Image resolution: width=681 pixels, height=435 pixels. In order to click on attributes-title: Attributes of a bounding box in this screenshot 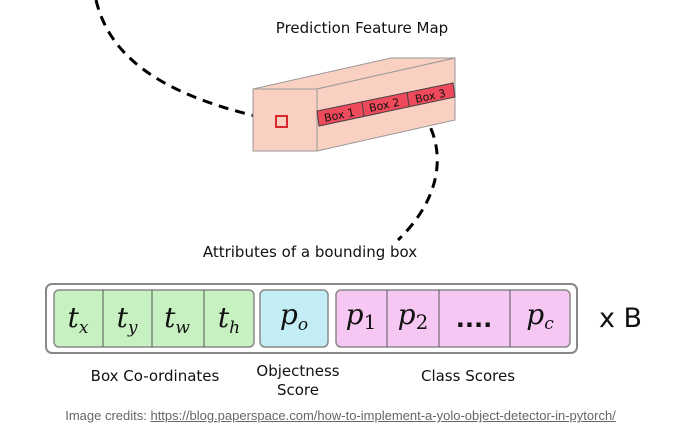, I will do `click(310, 252)`.